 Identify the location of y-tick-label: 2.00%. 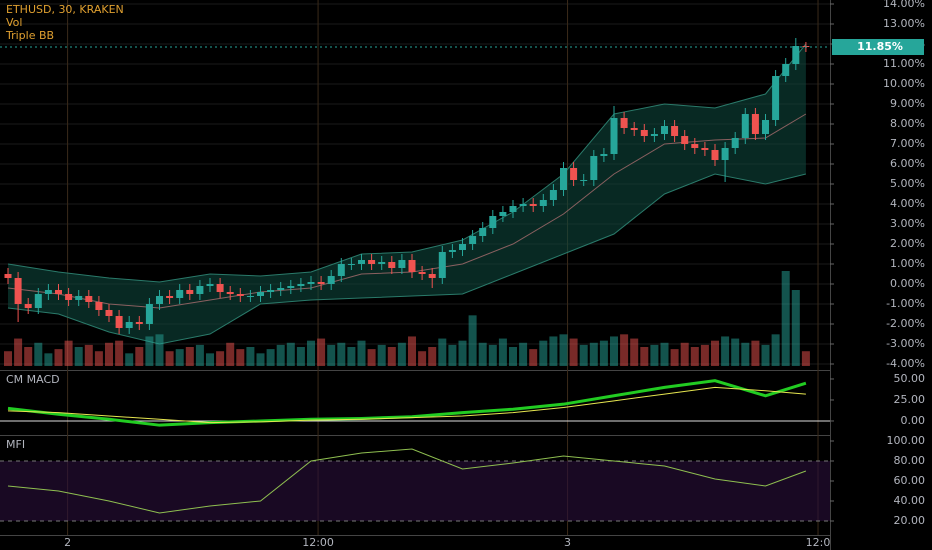
(907, 243).